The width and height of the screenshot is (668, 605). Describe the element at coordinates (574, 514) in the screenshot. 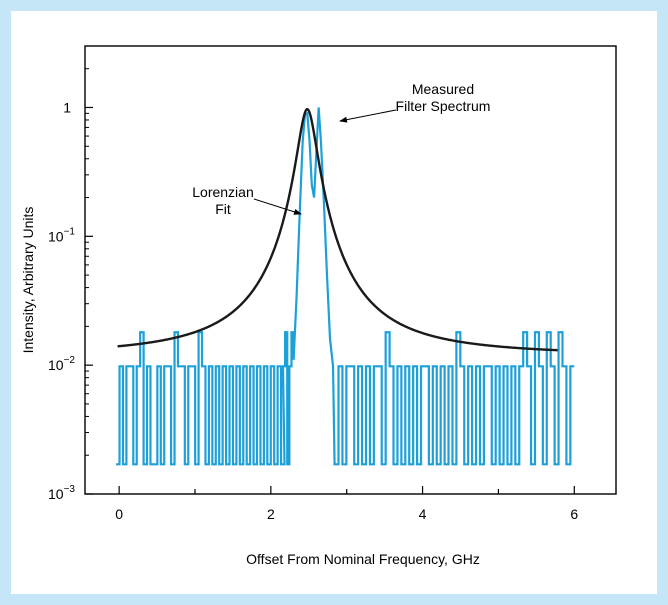

I see `x-tick-label: 6` at that location.